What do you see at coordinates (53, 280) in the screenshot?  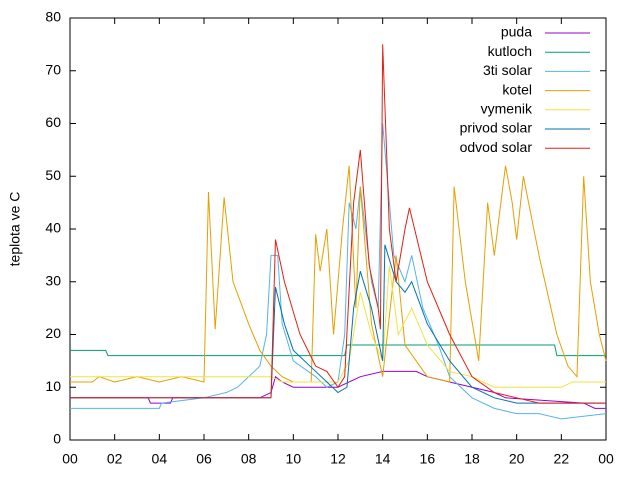 I see `y-tick-label: 30` at bounding box center [53, 280].